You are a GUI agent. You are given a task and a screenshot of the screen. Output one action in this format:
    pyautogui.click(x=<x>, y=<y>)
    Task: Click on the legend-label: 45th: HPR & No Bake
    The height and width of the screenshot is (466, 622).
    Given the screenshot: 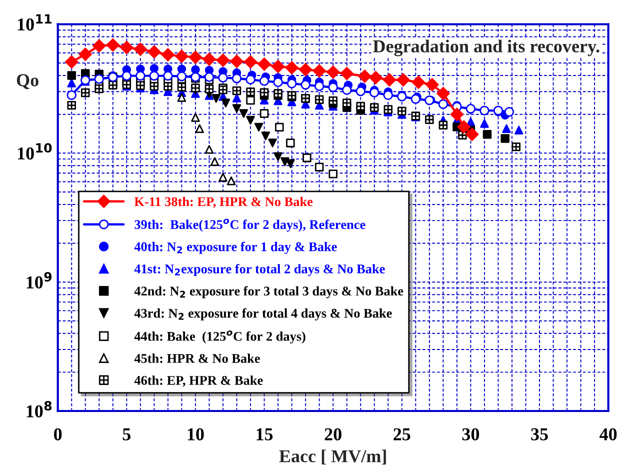 What is the action you would take?
    pyautogui.click(x=197, y=358)
    